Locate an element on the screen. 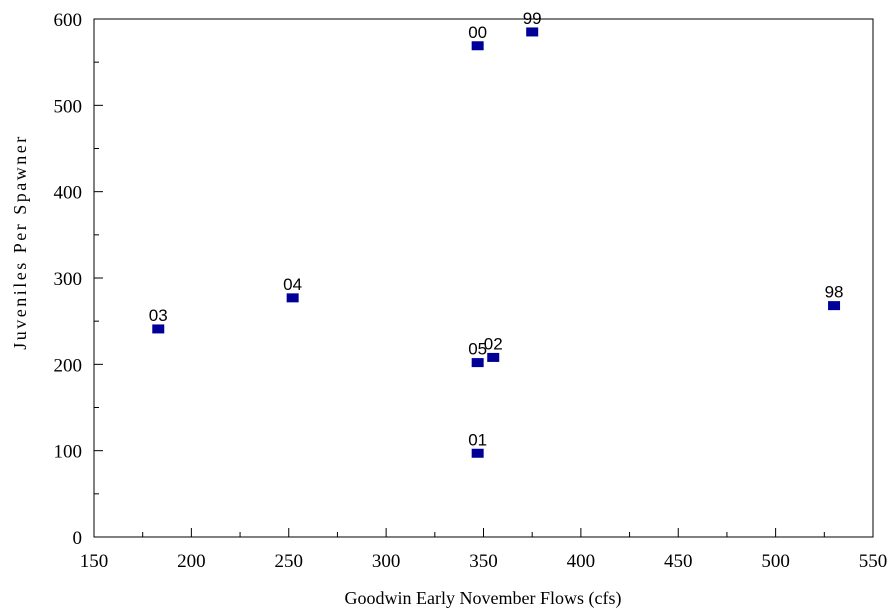  y-tick-label: 0 is located at coordinates (78, 538).